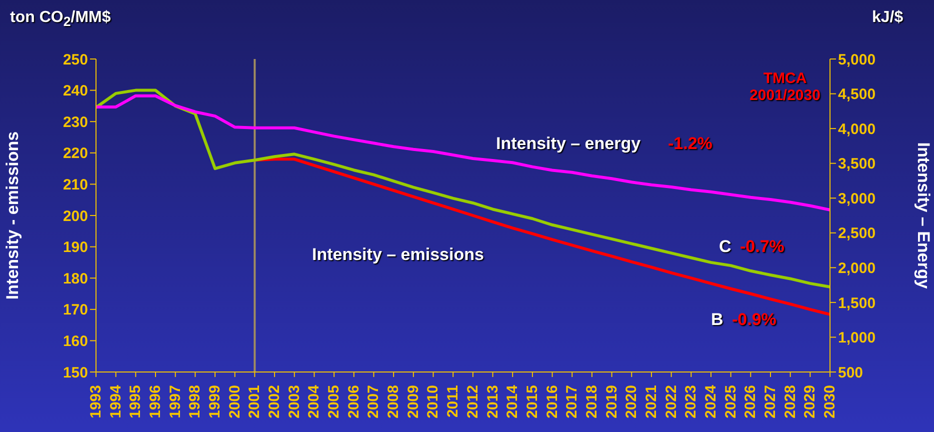  What do you see at coordinates (75, 153) in the screenshot?
I see `y-tick-label: 220` at bounding box center [75, 153].